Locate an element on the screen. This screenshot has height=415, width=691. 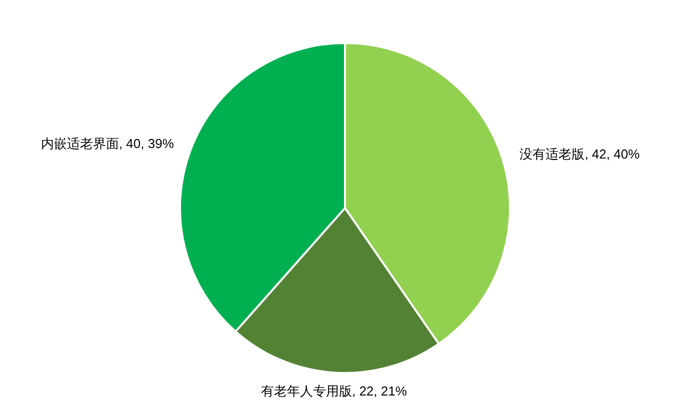
slice-label: 没有适老版, 42, 40% is located at coordinates (580, 154).